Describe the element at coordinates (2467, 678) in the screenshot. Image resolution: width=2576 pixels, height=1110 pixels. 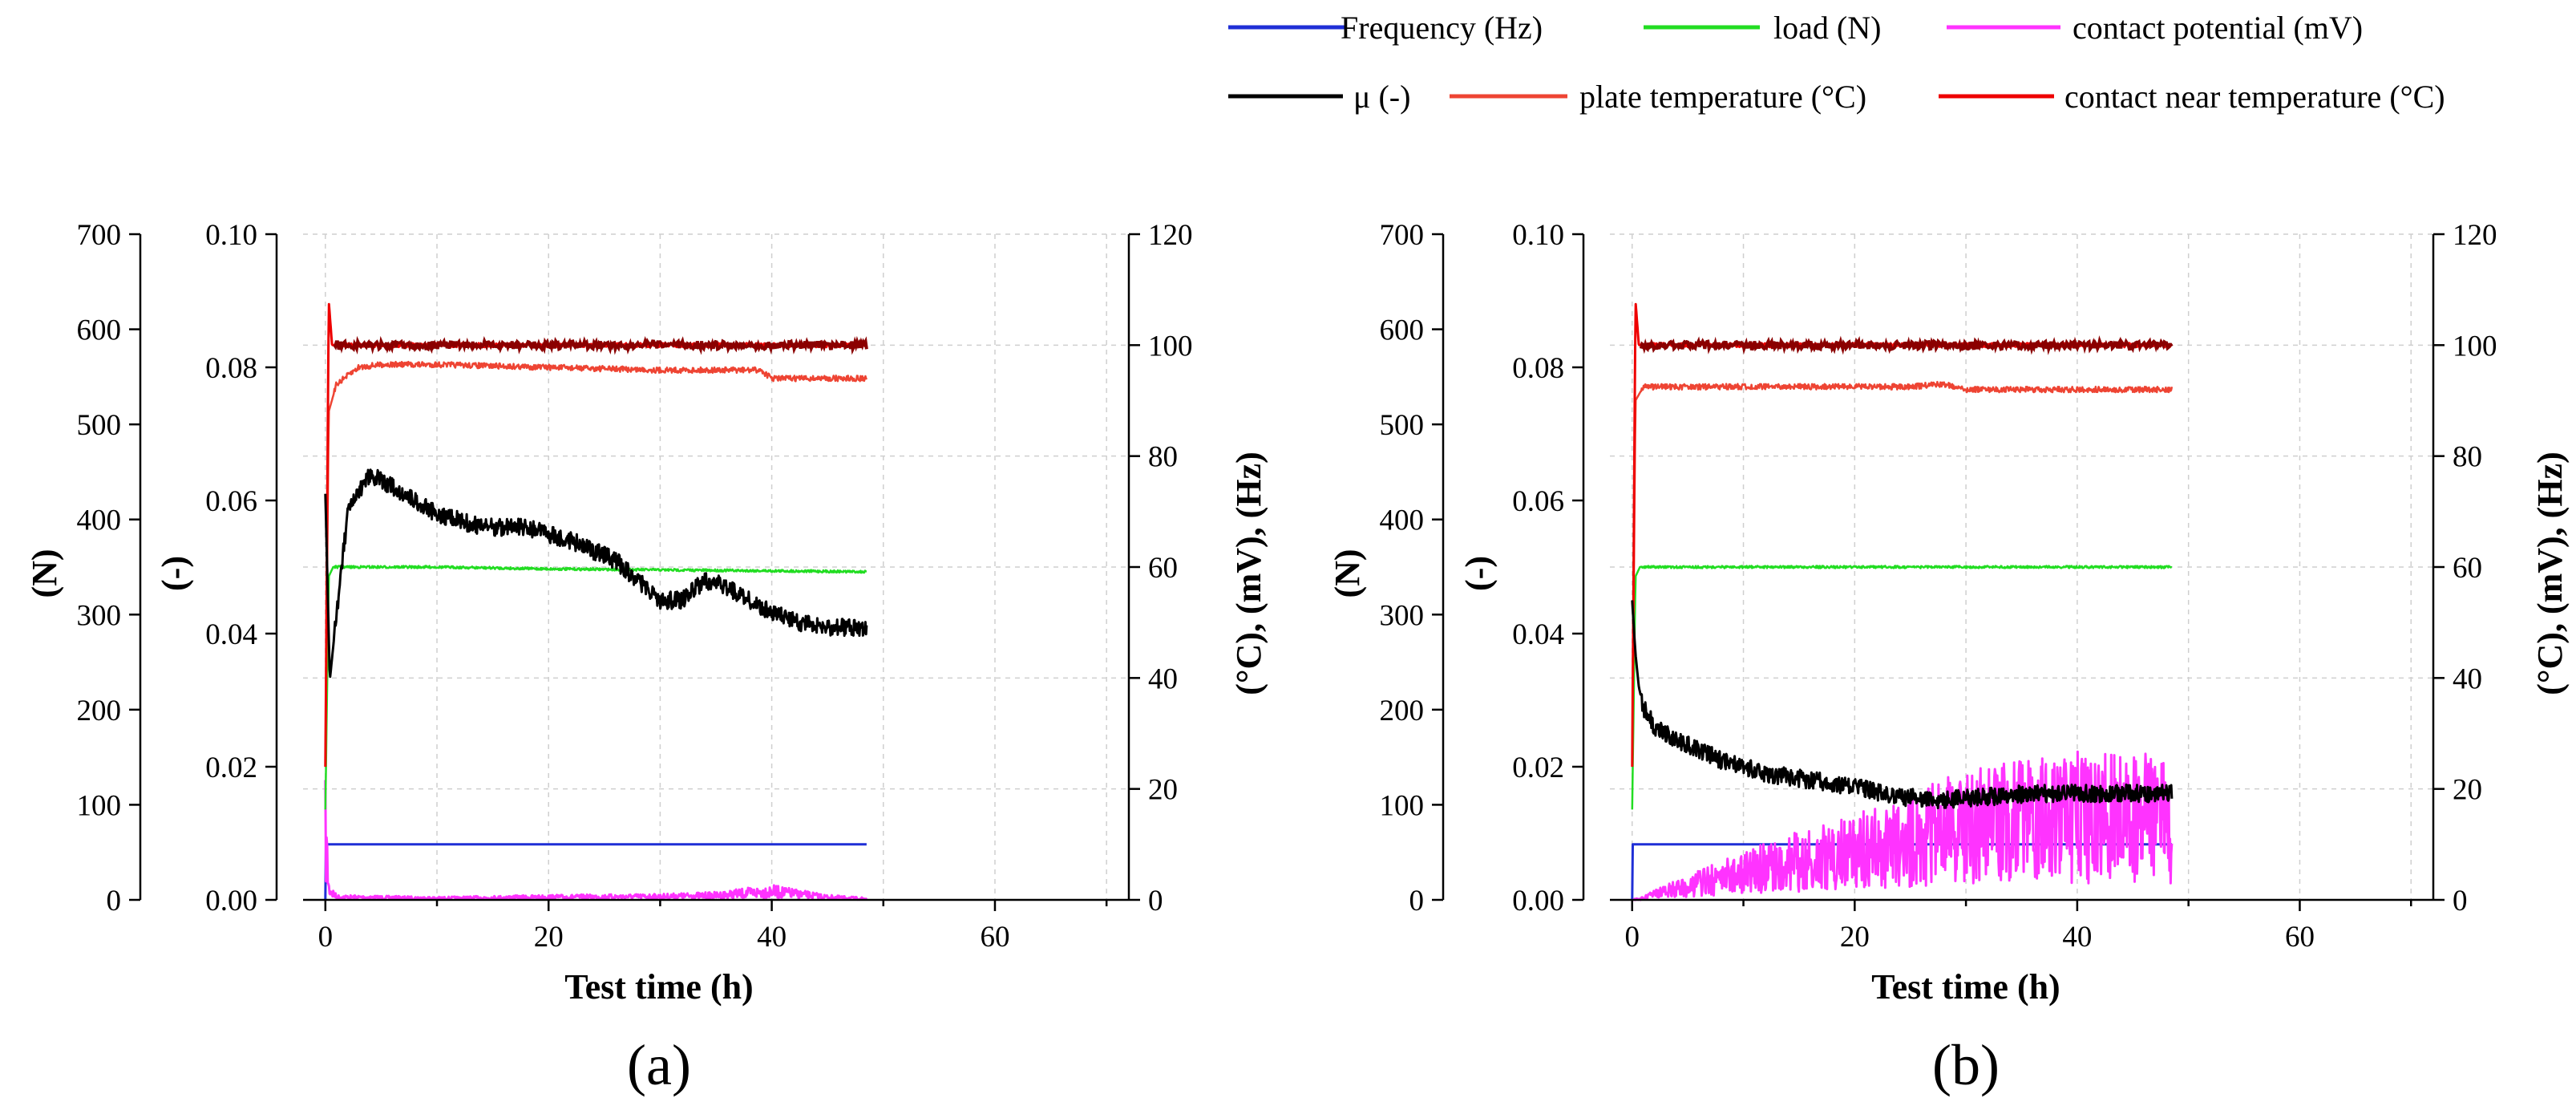
I see `panel-b-right-tick-label: 40` at that location.